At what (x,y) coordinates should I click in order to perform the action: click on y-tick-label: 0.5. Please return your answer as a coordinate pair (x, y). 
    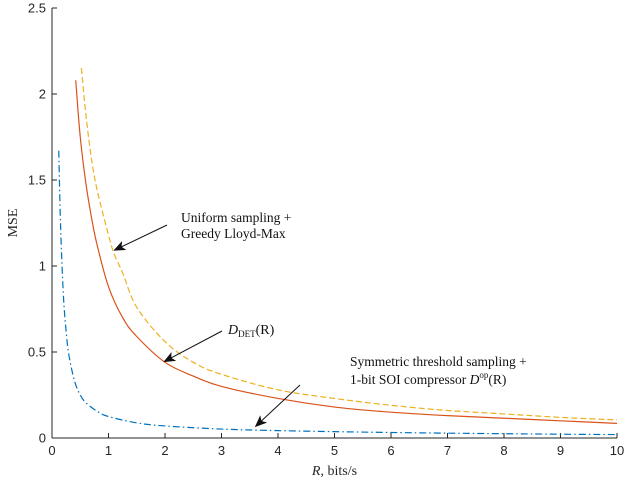
    Looking at the image, I should click on (37, 352).